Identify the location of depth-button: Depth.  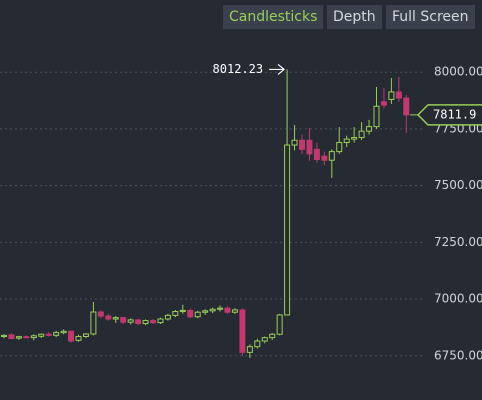
(354, 17).